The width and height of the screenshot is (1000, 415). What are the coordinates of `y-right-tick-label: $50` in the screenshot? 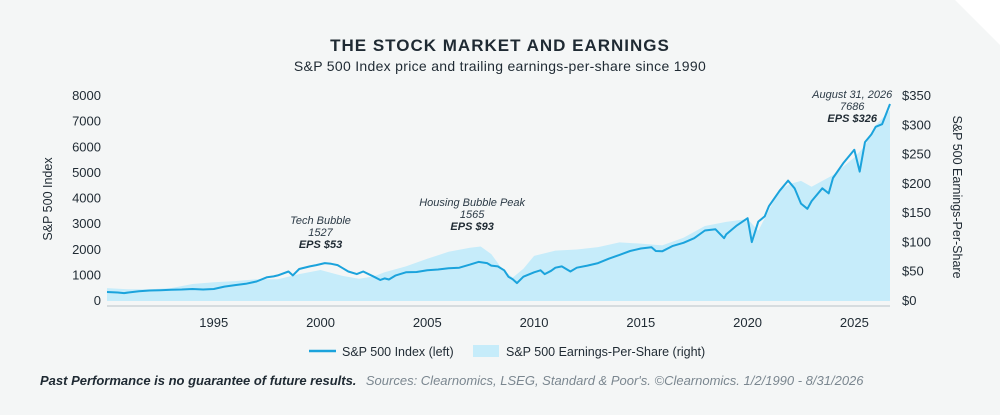 It's located at (913, 271).